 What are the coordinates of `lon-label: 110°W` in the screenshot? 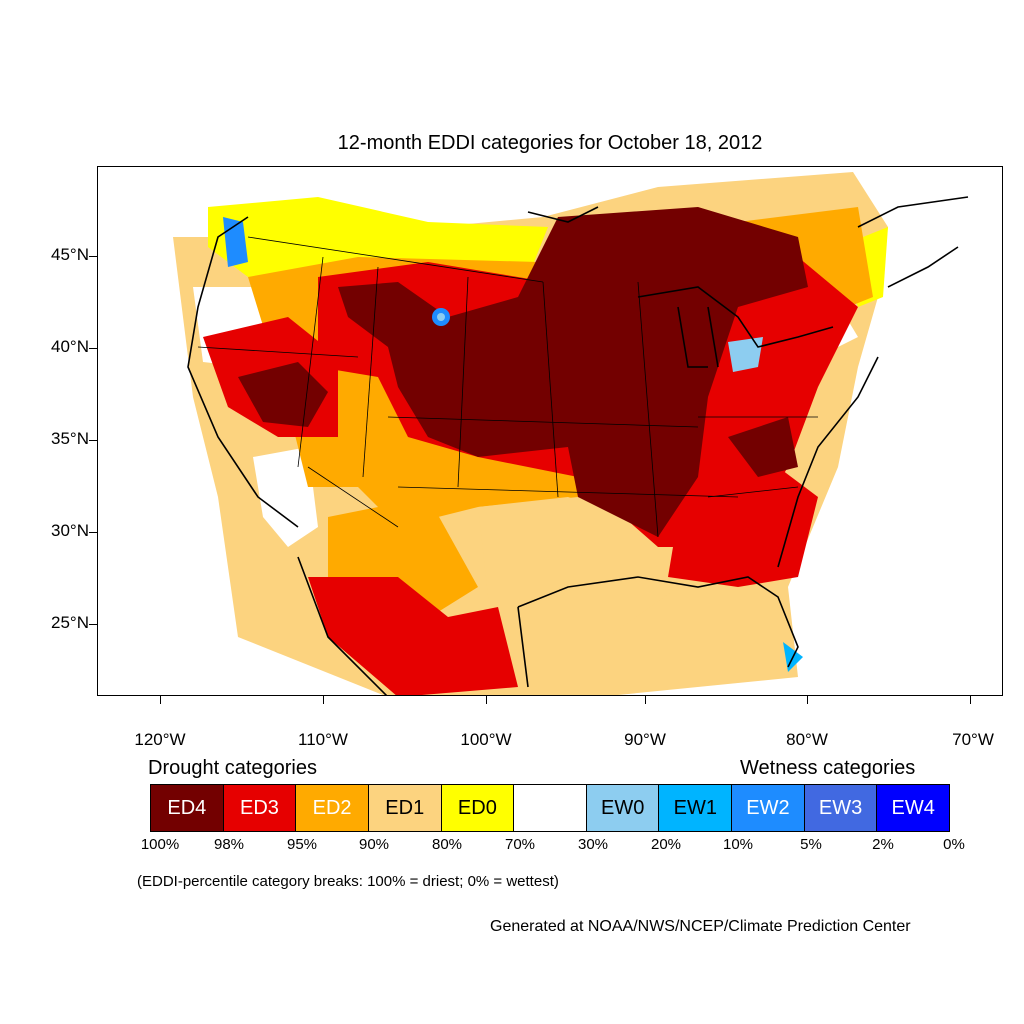 It's located at (323, 739).